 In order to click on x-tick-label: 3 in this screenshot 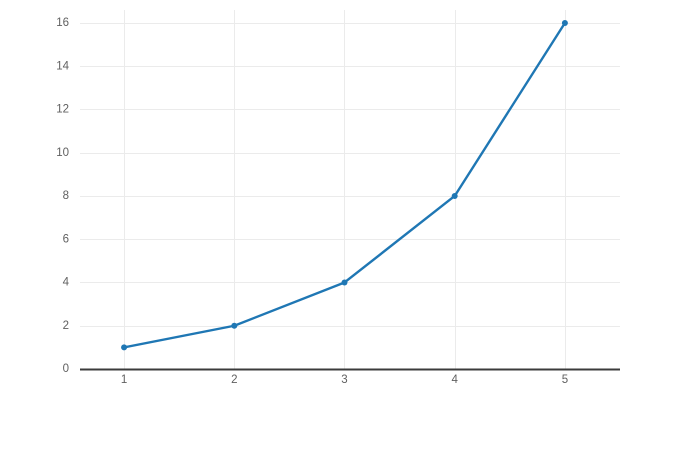, I will do `click(344, 380)`.